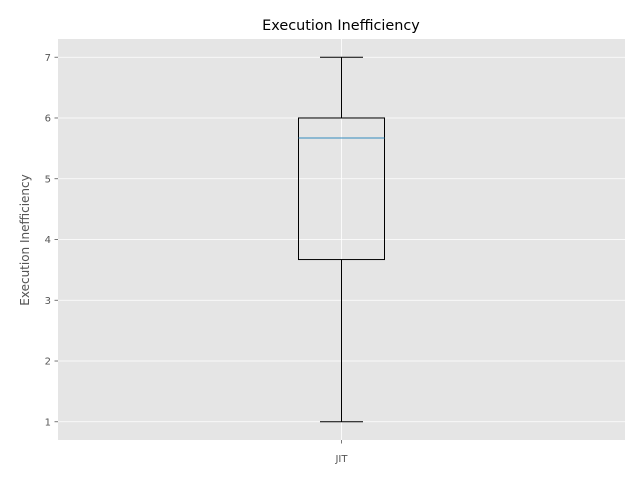 The width and height of the screenshot is (640, 480). Describe the element at coordinates (25, 239) in the screenshot. I see `y-axis-label: Execution Inefficiency` at that location.